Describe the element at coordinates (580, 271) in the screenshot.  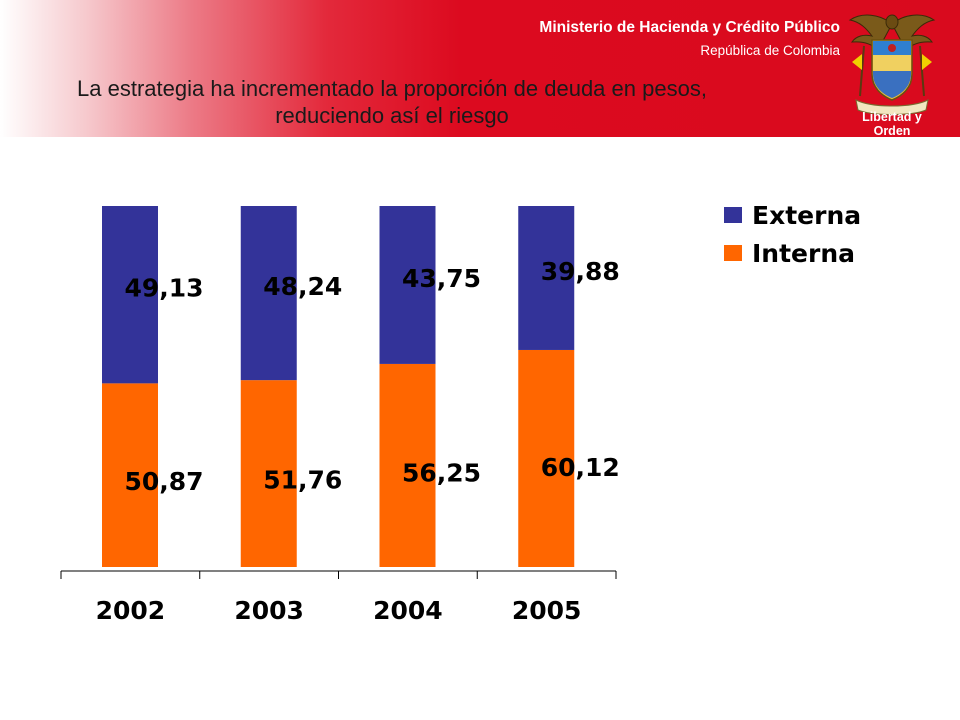
I see `data-label-externa-2005: 39,88` at that location.